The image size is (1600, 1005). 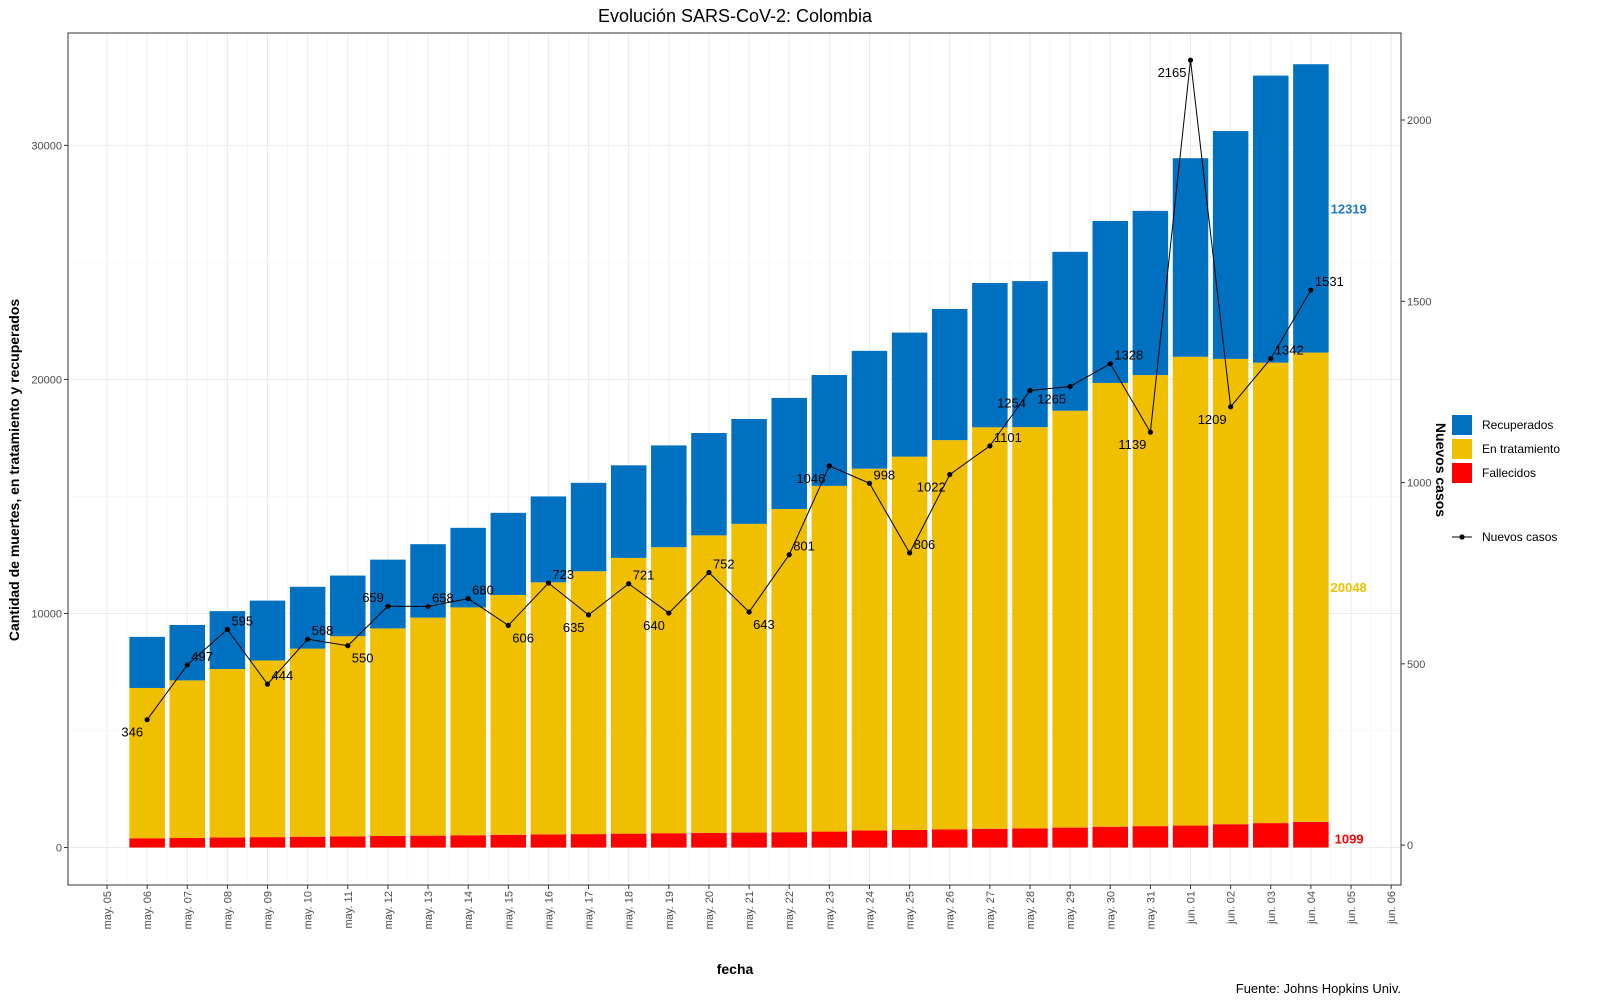 I want to click on new-cases-data-label: 659, so click(x=373, y=597).